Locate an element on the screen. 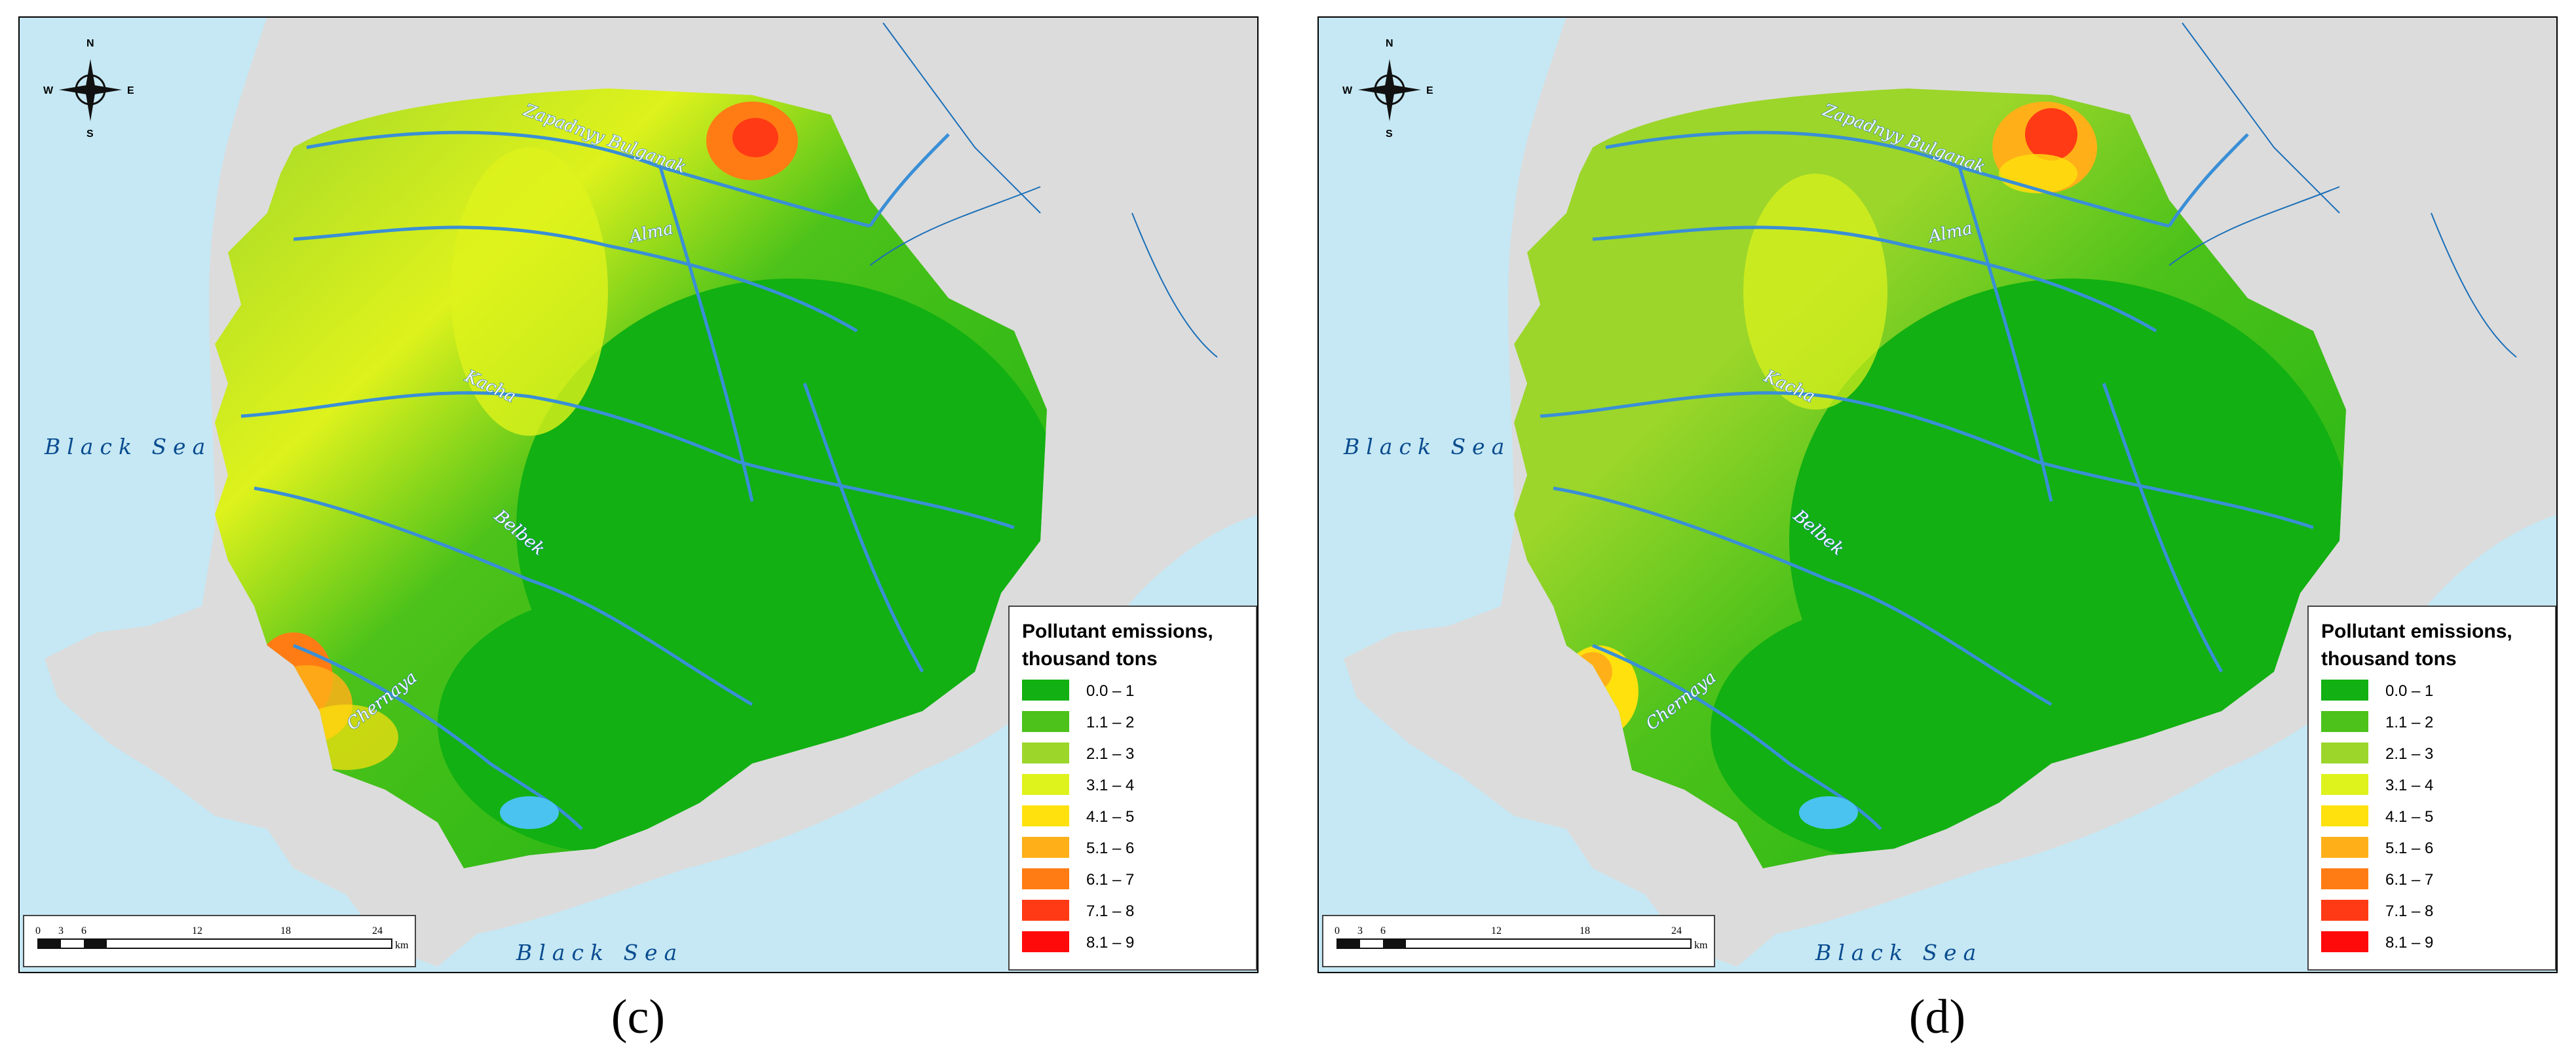 The height and width of the screenshot is (1061, 2576). caption-d: (d) is located at coordinates (1937, 1017).